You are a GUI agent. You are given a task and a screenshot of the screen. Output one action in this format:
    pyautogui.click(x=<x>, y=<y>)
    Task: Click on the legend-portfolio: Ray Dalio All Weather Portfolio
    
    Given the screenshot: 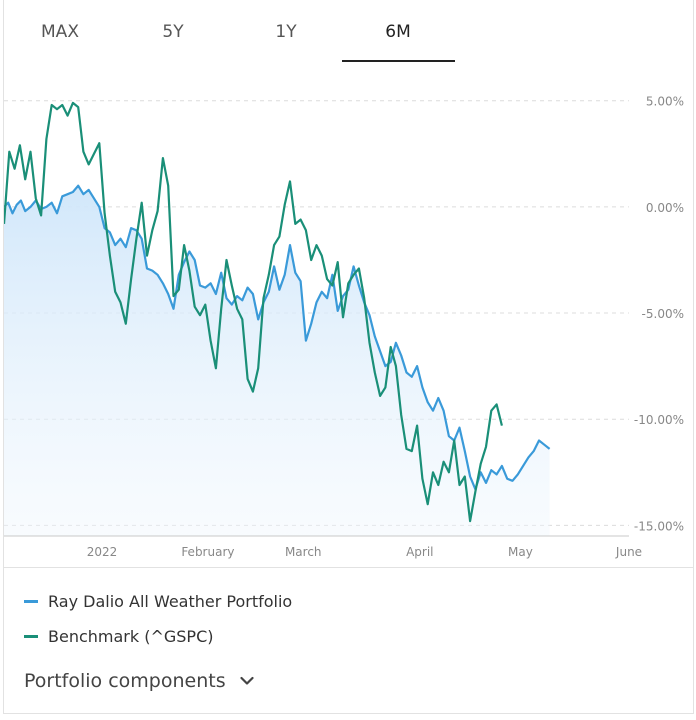 What is the action you would take?
    pyautogui.click(x=158, y=602)
    